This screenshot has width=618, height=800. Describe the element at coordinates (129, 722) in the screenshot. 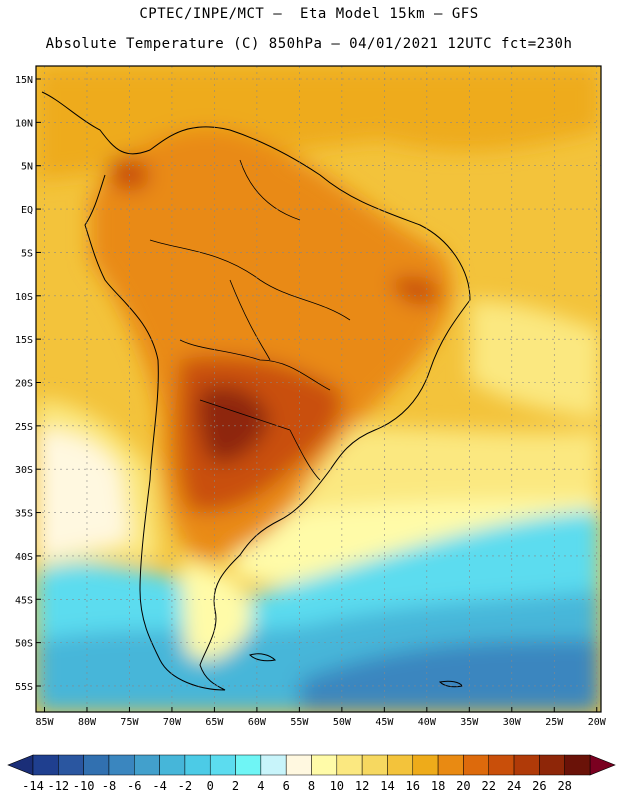

I see `lon-tick-label: 75W` at that location.